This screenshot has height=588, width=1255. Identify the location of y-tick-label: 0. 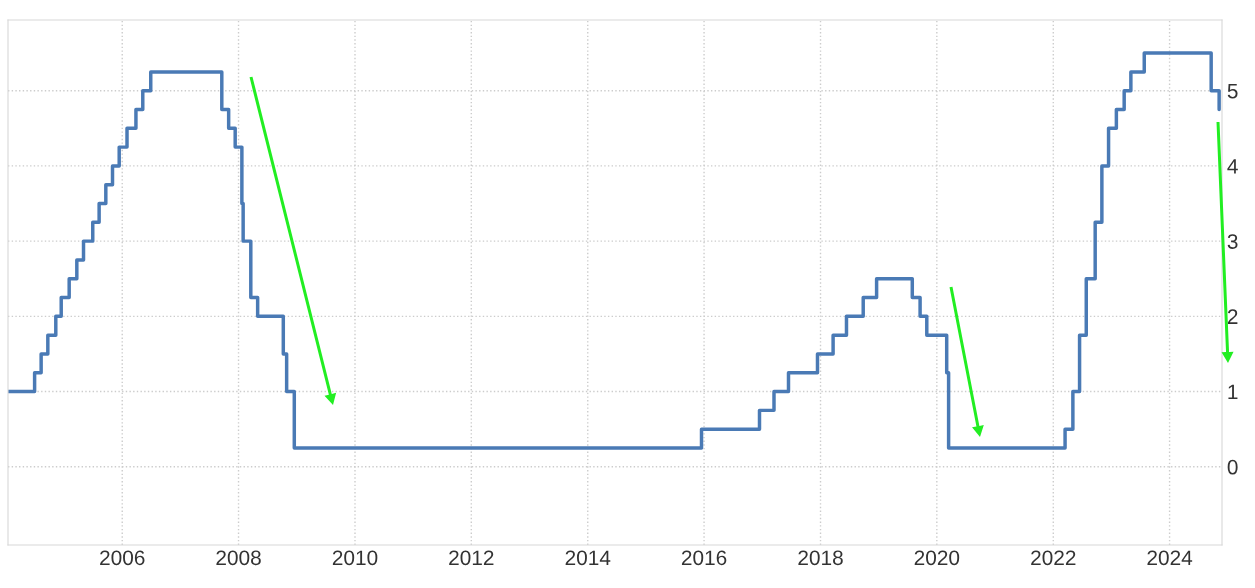
(1232, 467).